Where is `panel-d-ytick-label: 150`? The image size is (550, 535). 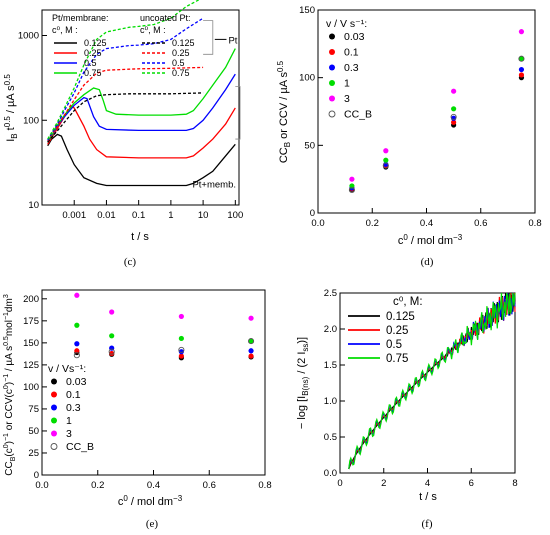 panel-d-ytick-label: 150 is located at coordinates (307, 10).